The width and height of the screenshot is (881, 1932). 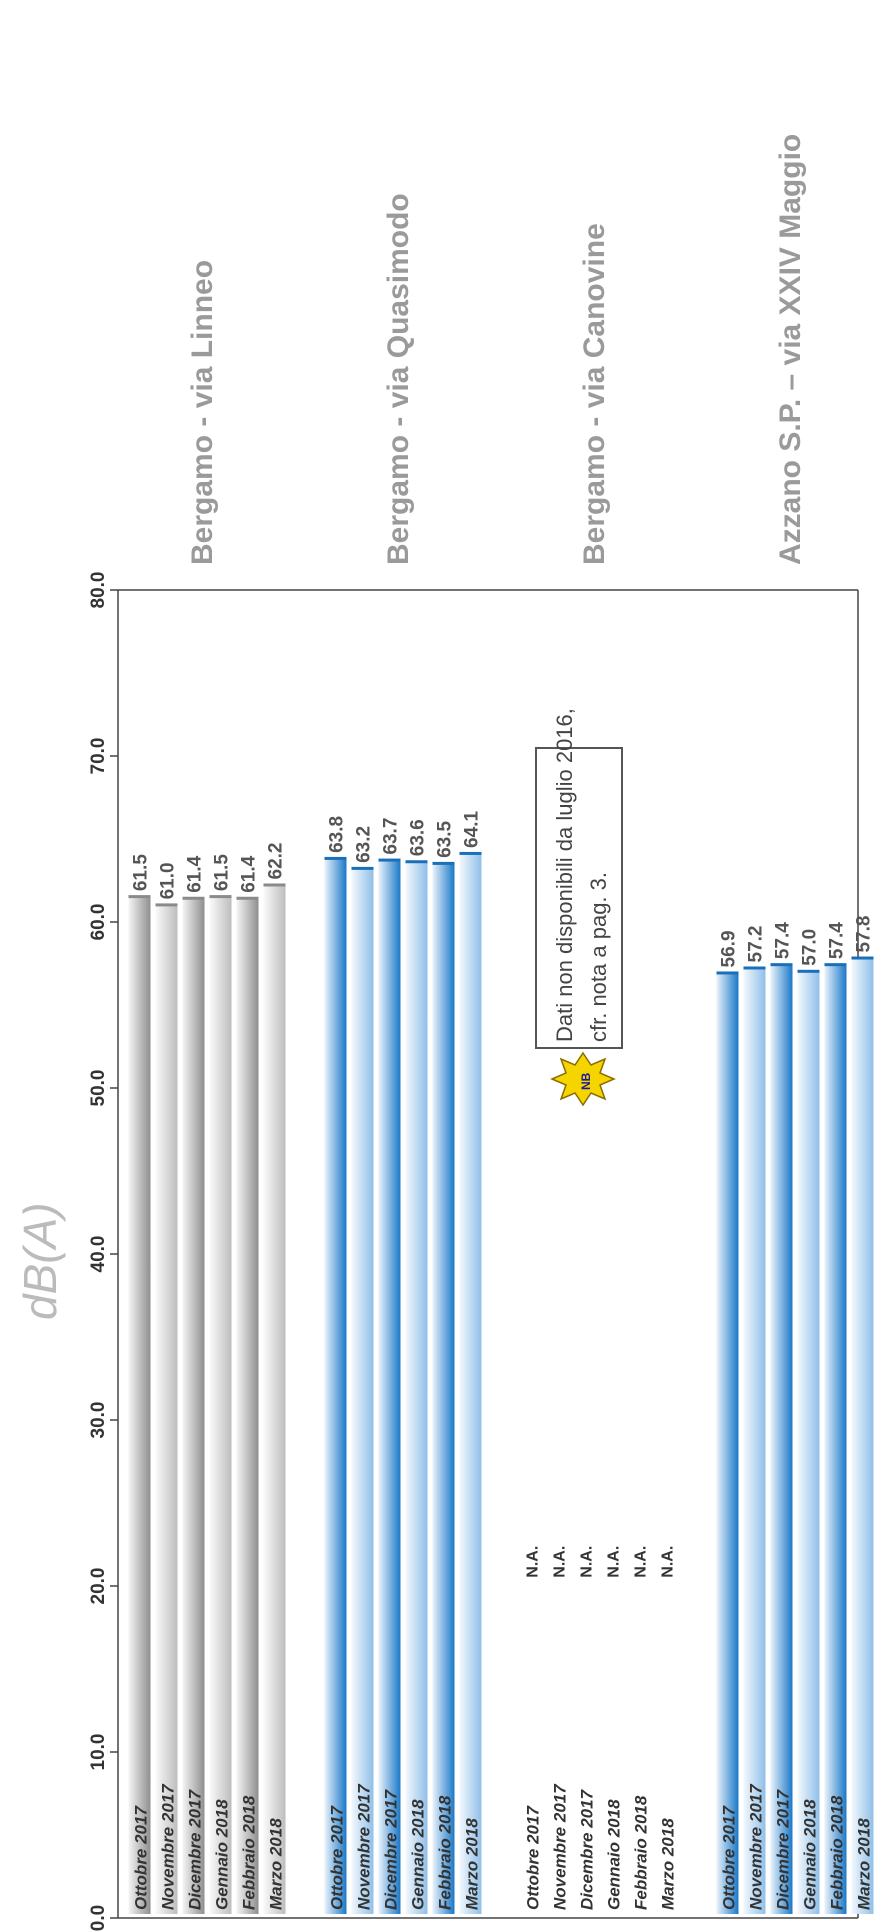 What do you see at coordinates (98, 1918) in the screenshot?
I see `tick-label: 0.0` at bounding box center [98, 1918].